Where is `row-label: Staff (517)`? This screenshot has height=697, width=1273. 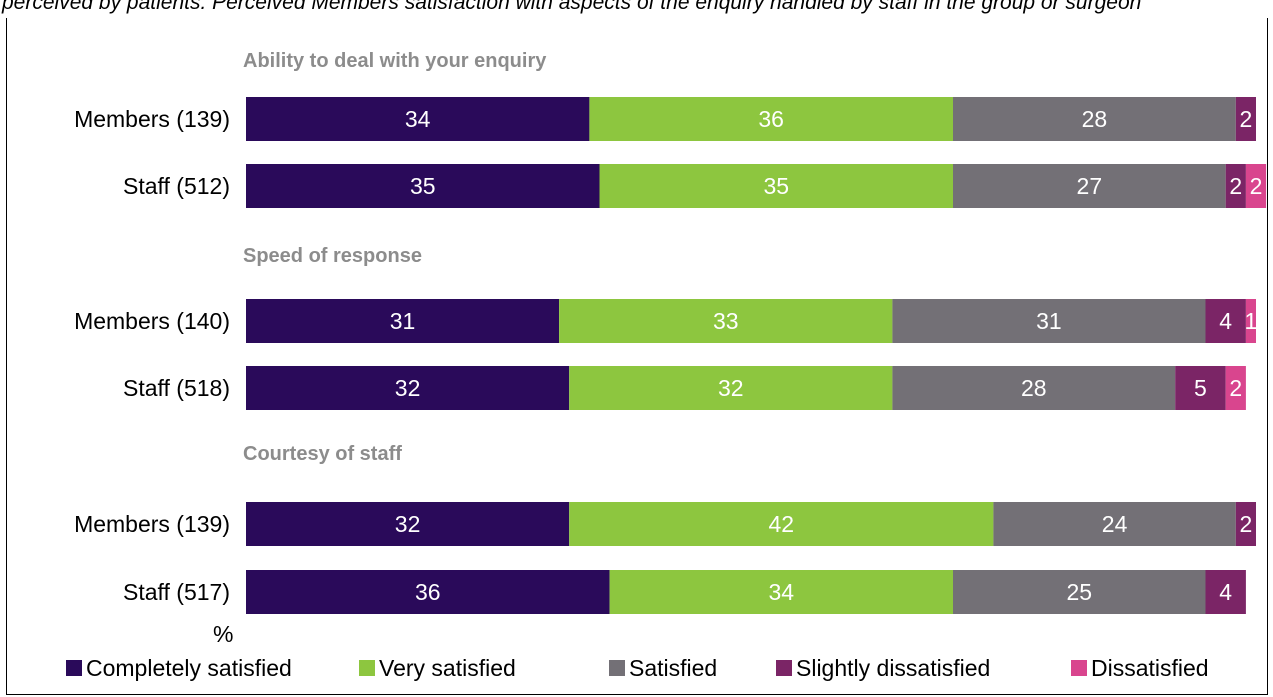
row-label: Staff (517) is located at coordinates (176, 592).